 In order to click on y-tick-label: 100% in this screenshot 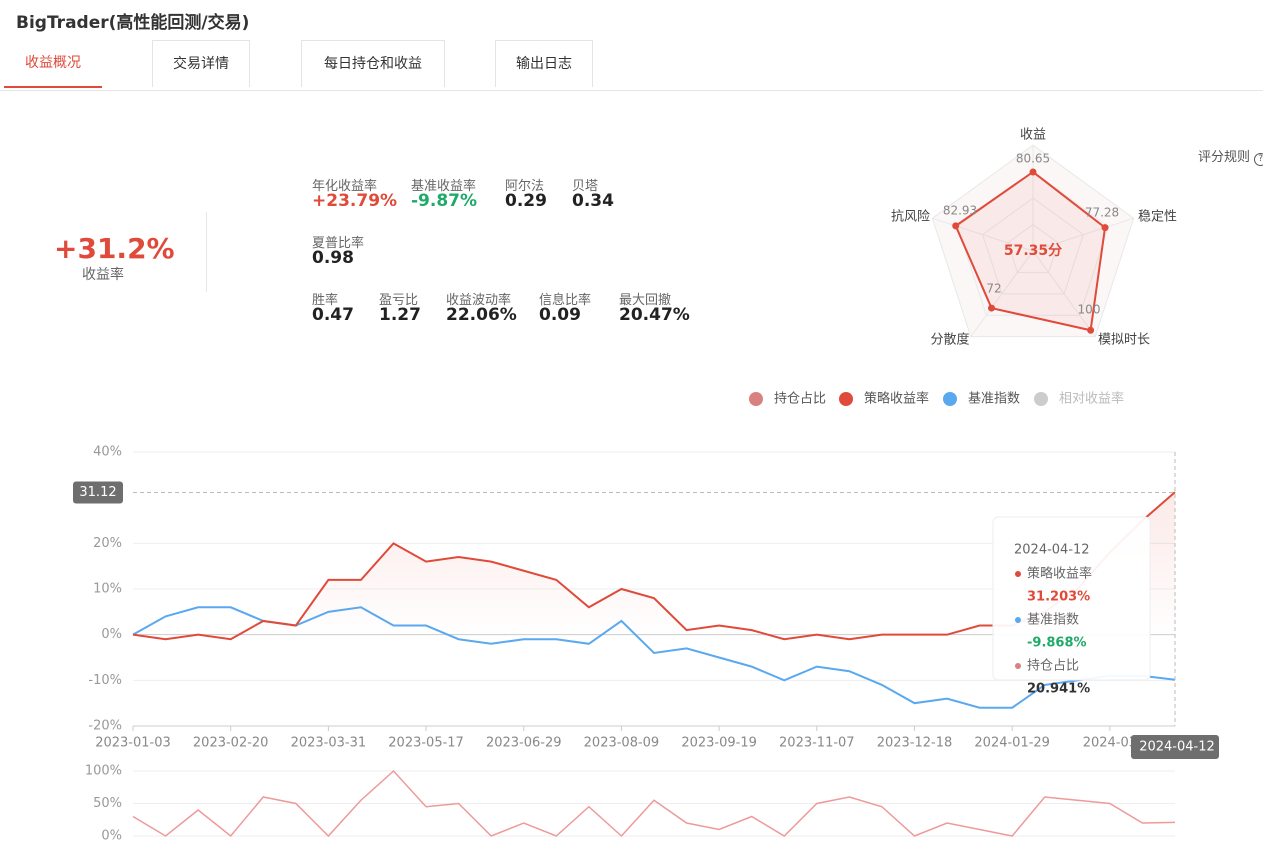, I will do `click(103, 771)`.